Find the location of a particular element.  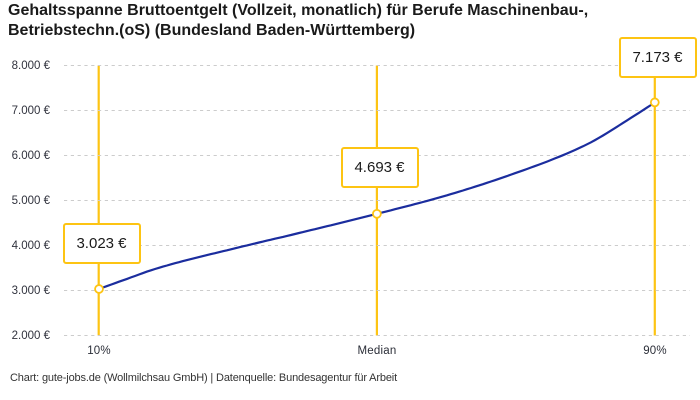

svg-text: 6.000 € is located at coordinates (31, 156).